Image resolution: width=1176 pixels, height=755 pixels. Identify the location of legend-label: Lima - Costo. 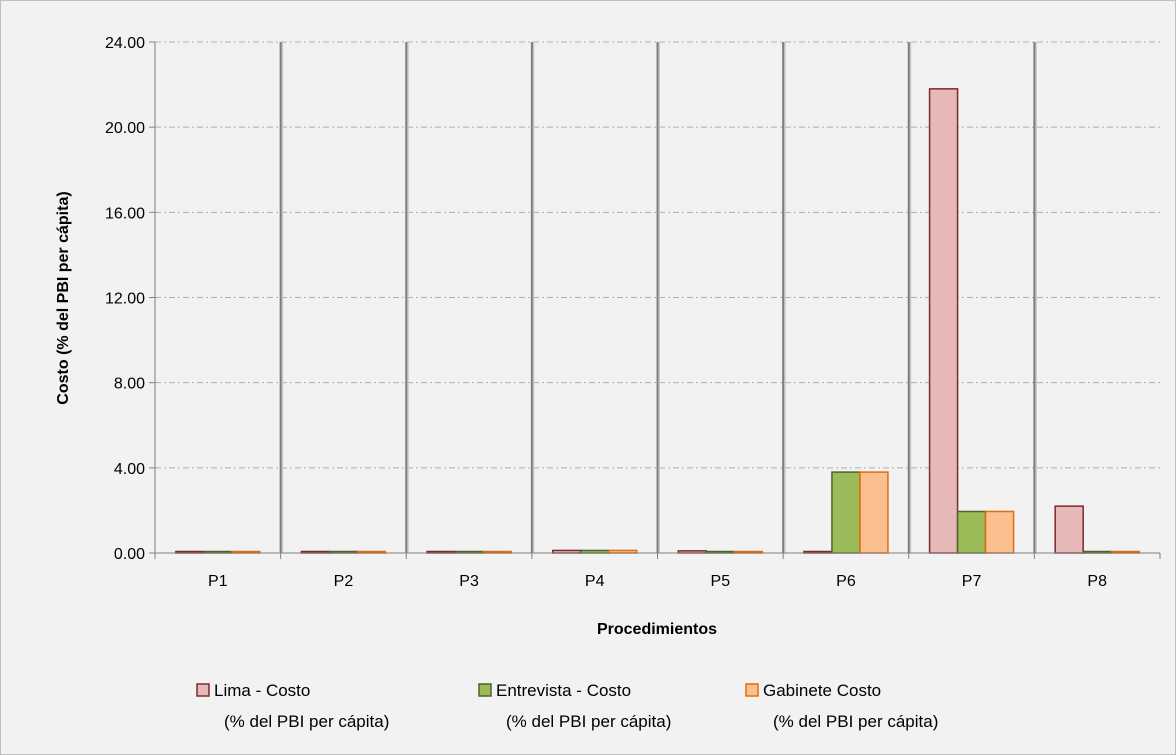
(262, 690).